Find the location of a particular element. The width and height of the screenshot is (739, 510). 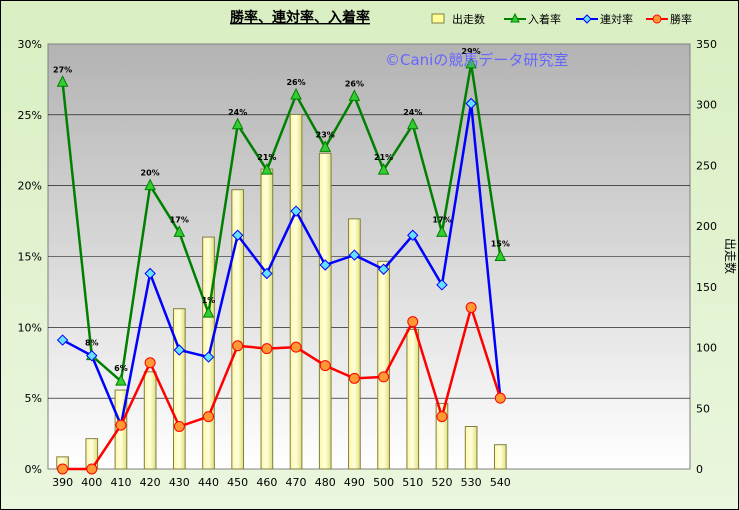

x-tick-label: 470 is located at coordinates (296, 482).